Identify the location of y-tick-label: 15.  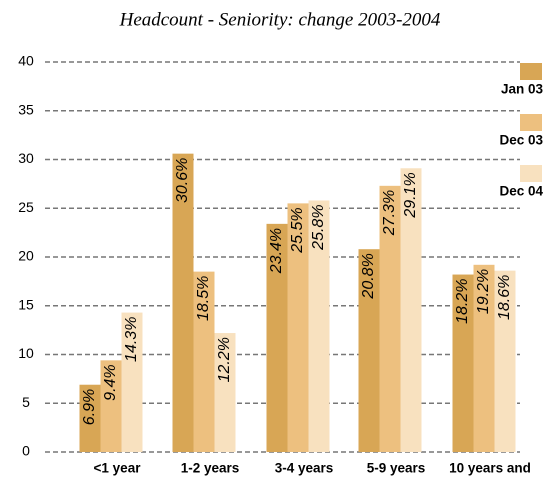
(26, 304).